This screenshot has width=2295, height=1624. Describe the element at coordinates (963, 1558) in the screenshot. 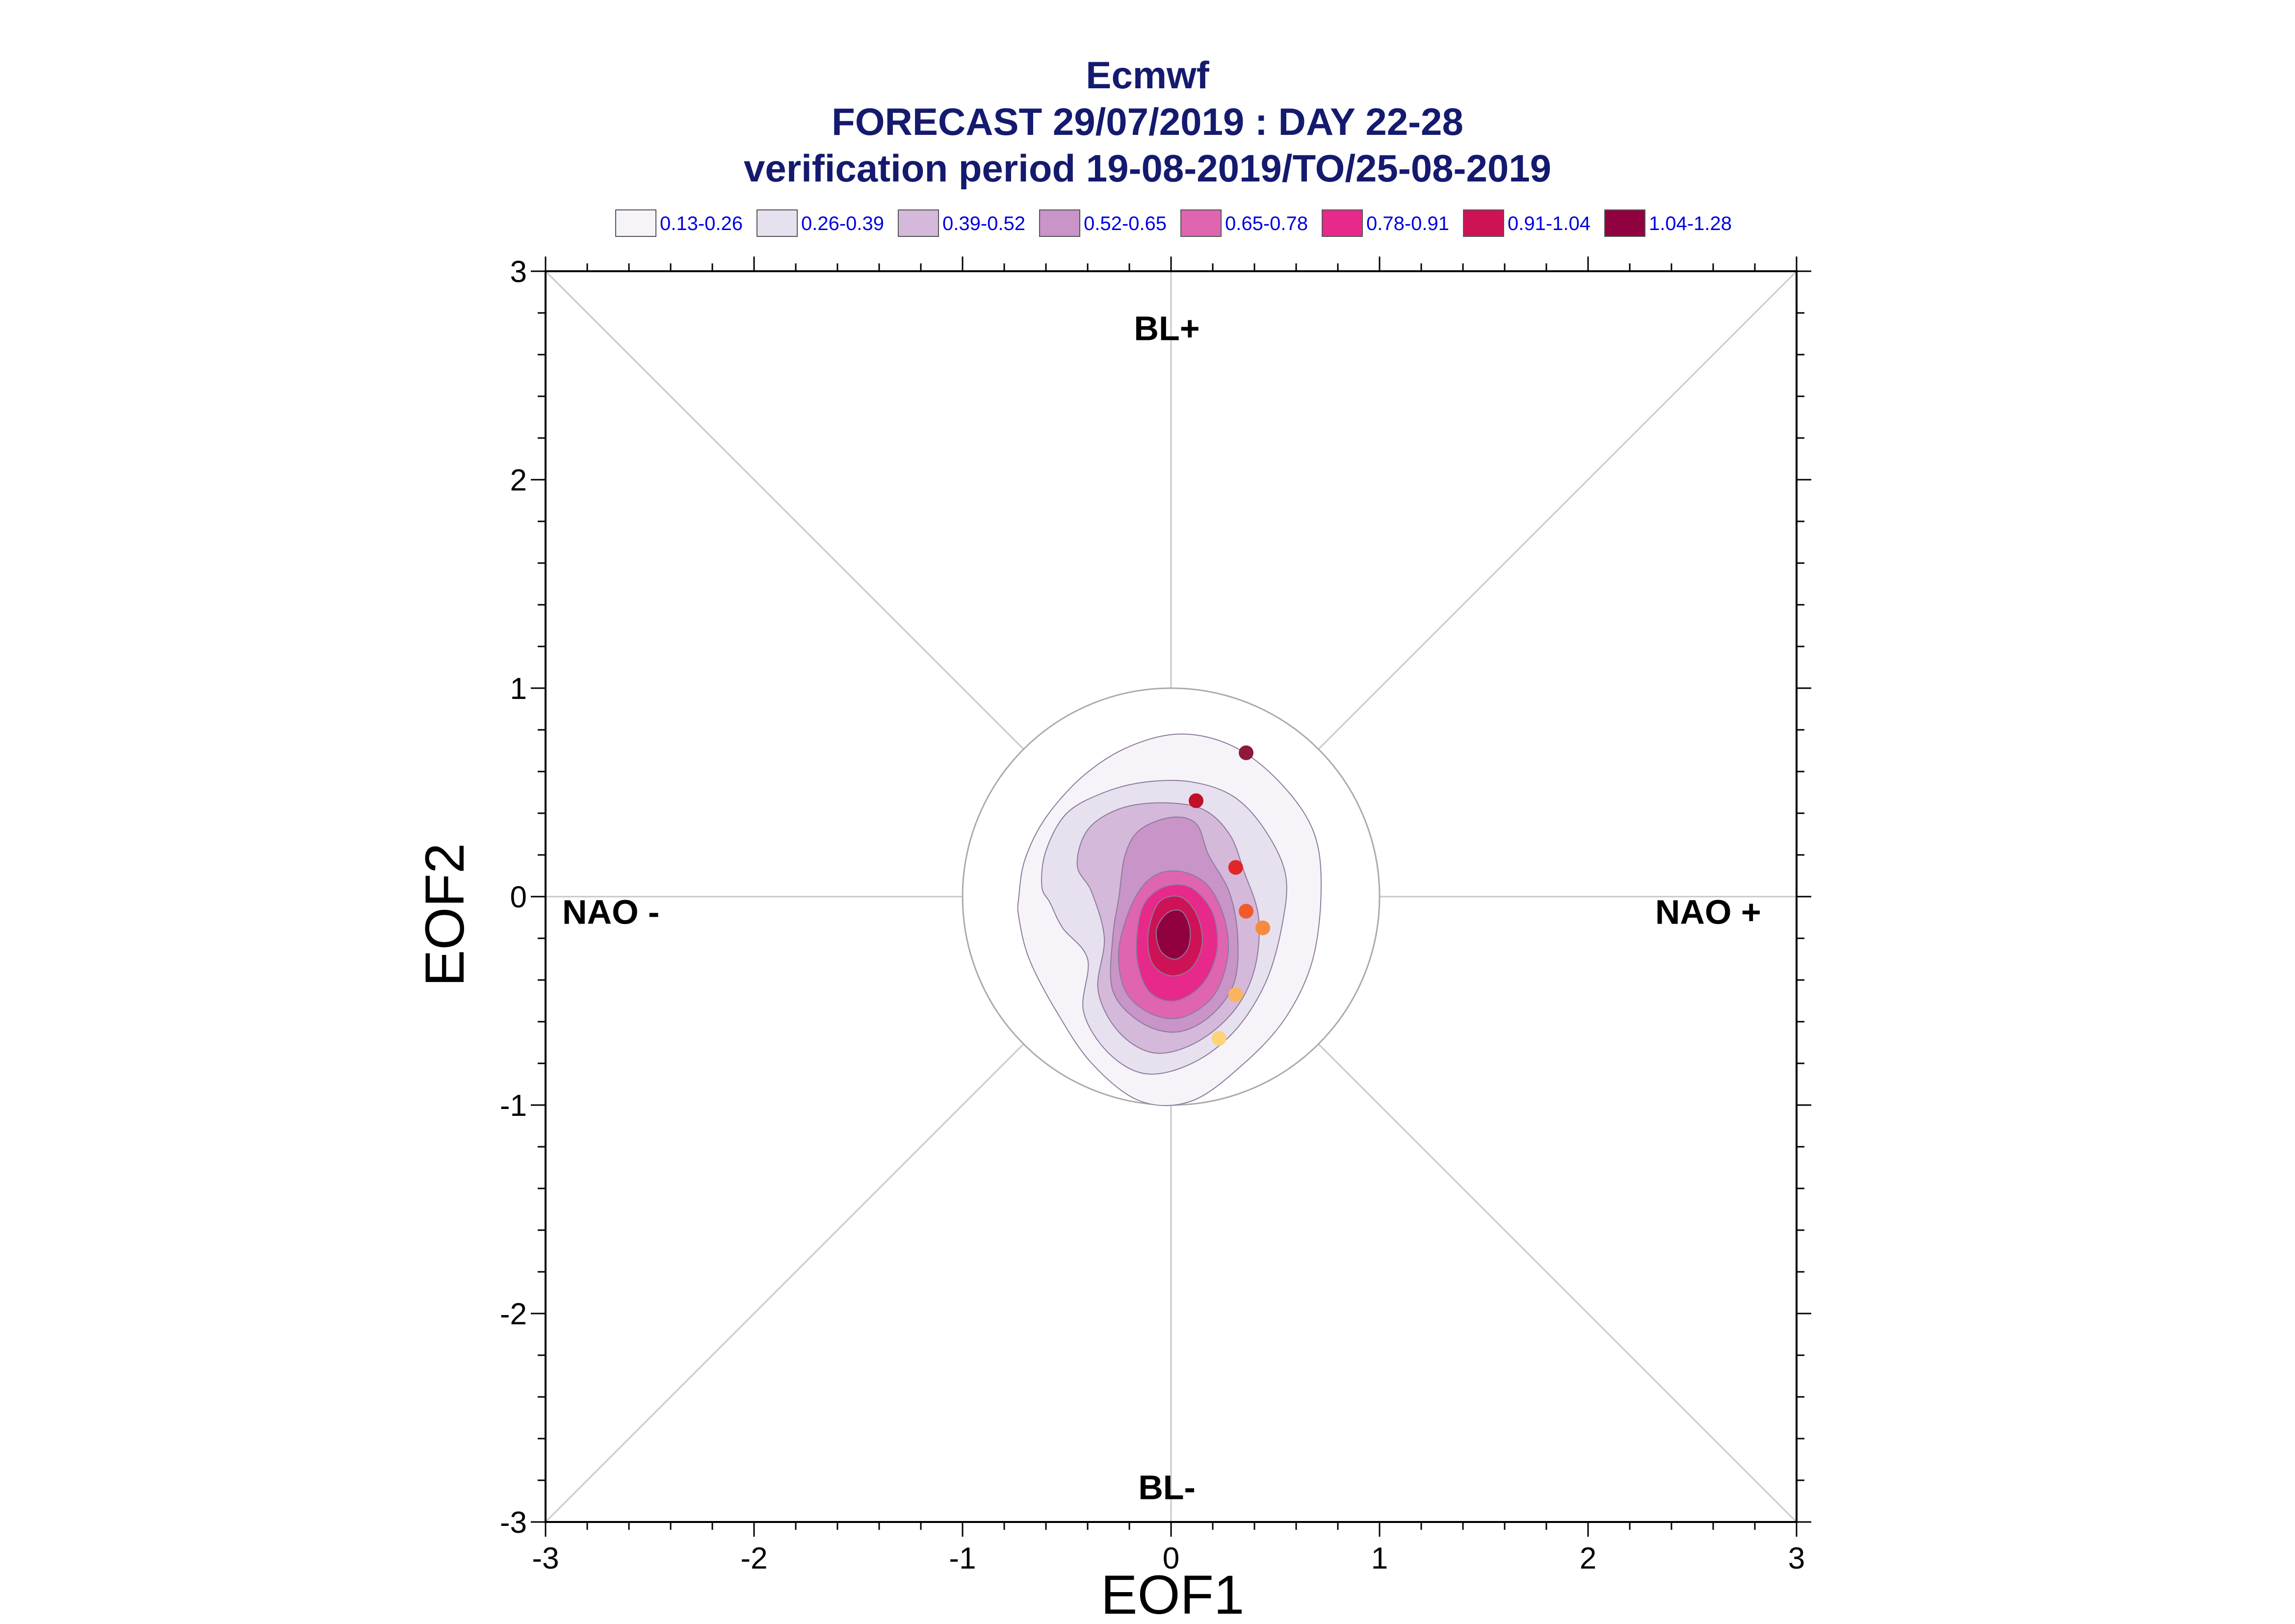

I see `x-tick-label: -1` at that location.